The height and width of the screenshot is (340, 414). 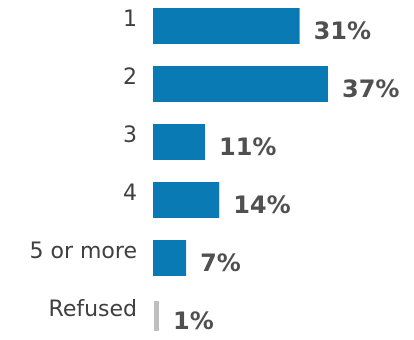 I want to click on value-label: 1%, so click(x=193, y=321).